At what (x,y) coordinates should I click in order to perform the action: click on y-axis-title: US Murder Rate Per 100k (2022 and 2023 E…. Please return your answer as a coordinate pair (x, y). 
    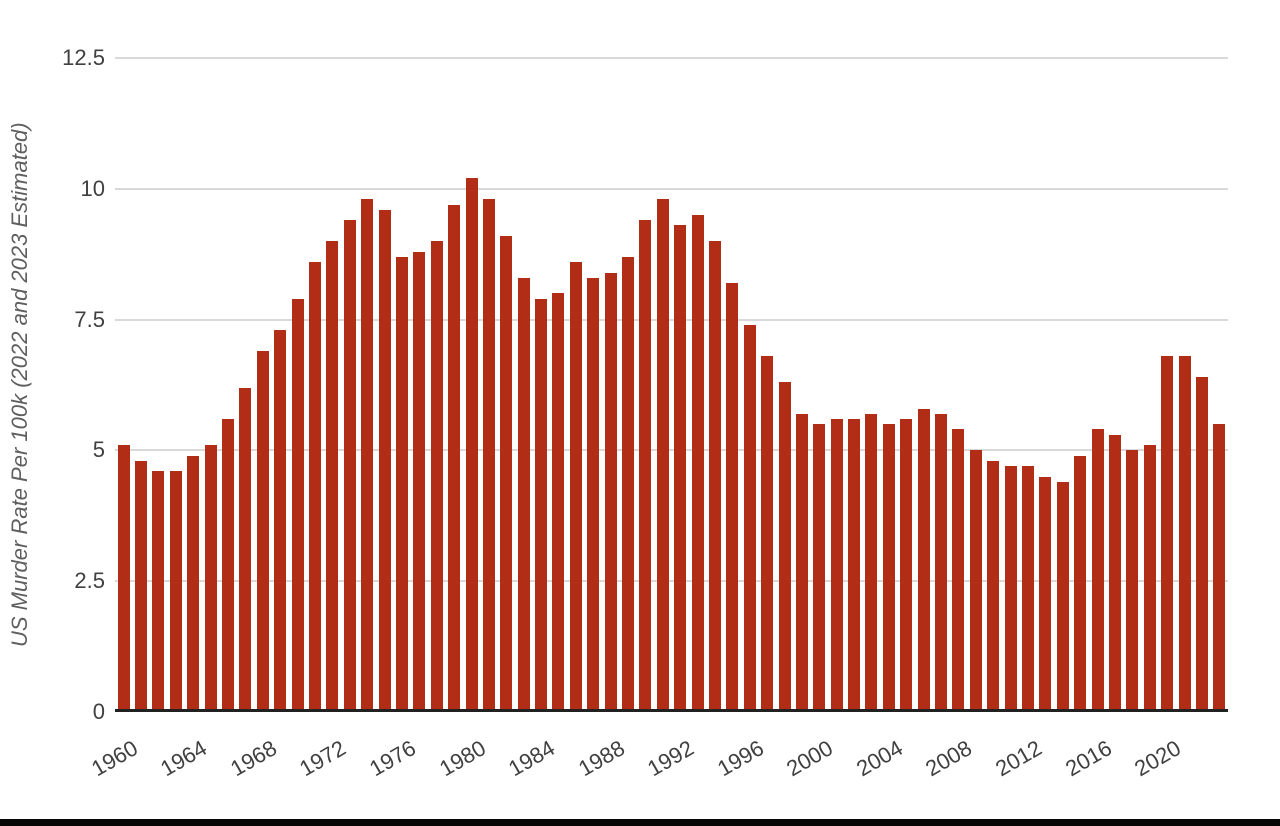
    Looking at the image, I should click on (19, 385).